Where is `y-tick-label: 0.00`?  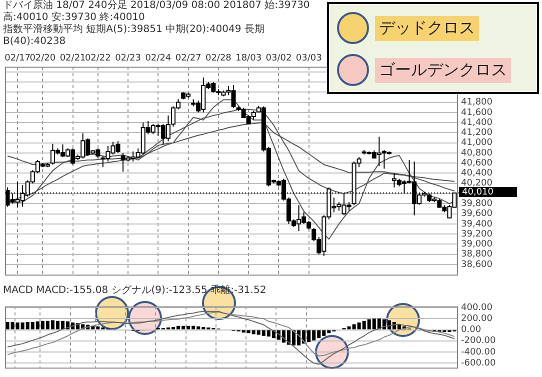
y-tick-label: 0.00 is located at coordinates (471, 330).